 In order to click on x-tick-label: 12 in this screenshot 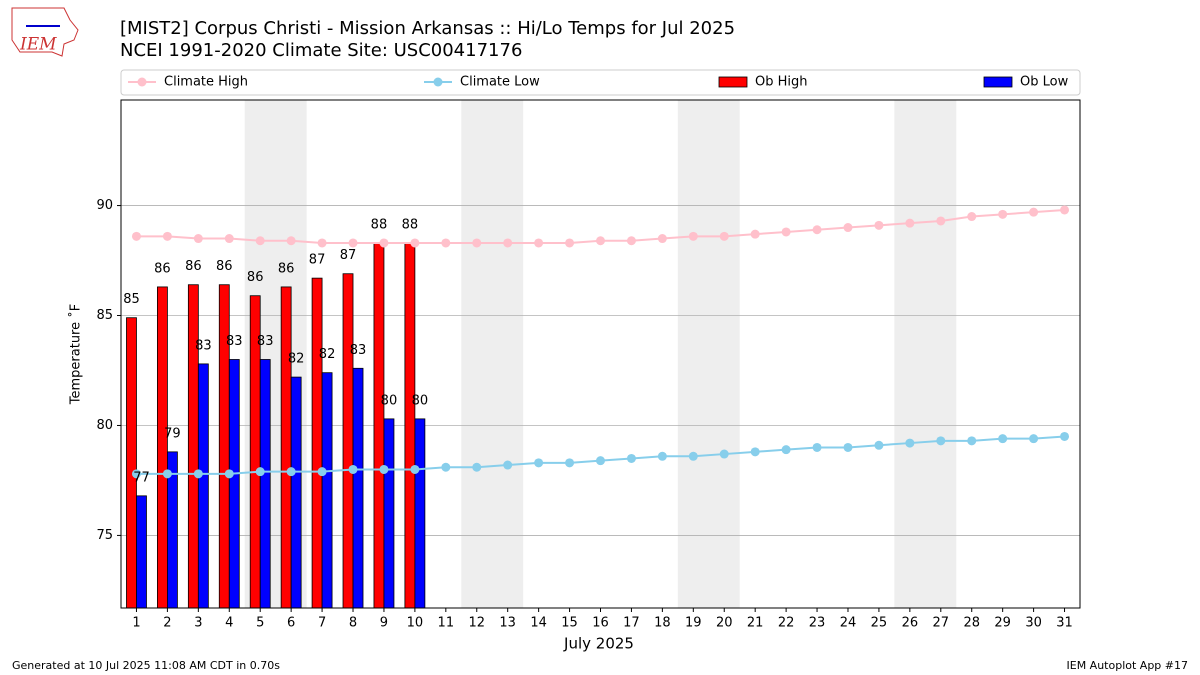, I will do `click(476, 623)`.